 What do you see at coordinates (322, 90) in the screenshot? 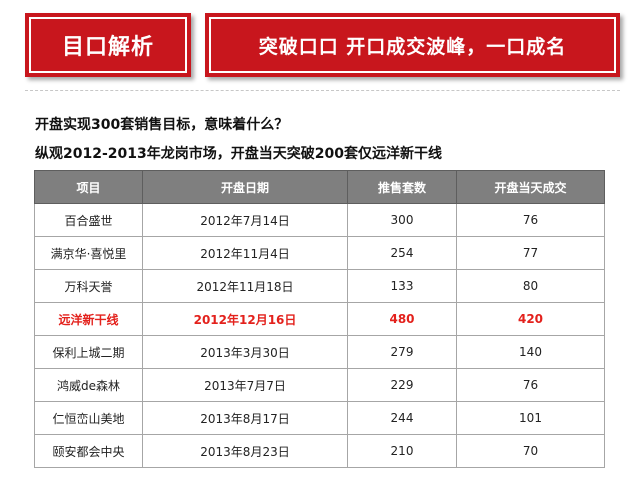
I see `dashed-divider` at bounding box center [322, 90].